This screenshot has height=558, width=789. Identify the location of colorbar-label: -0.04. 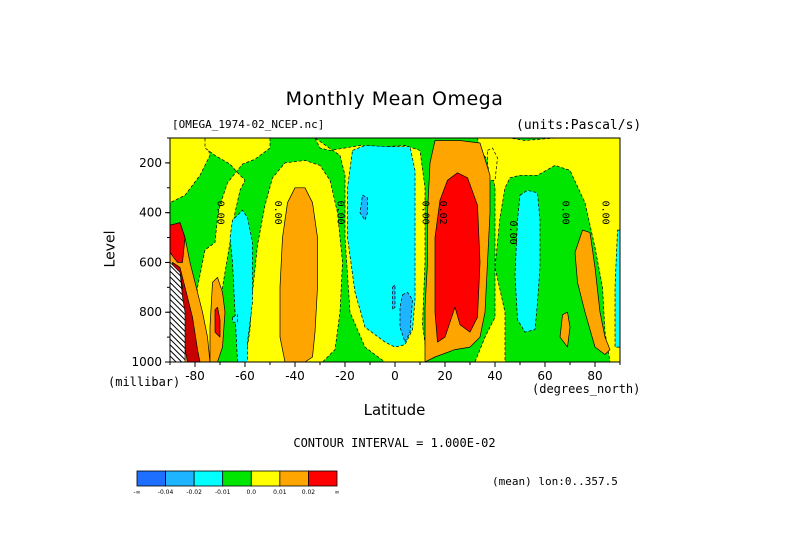
(166, 492).